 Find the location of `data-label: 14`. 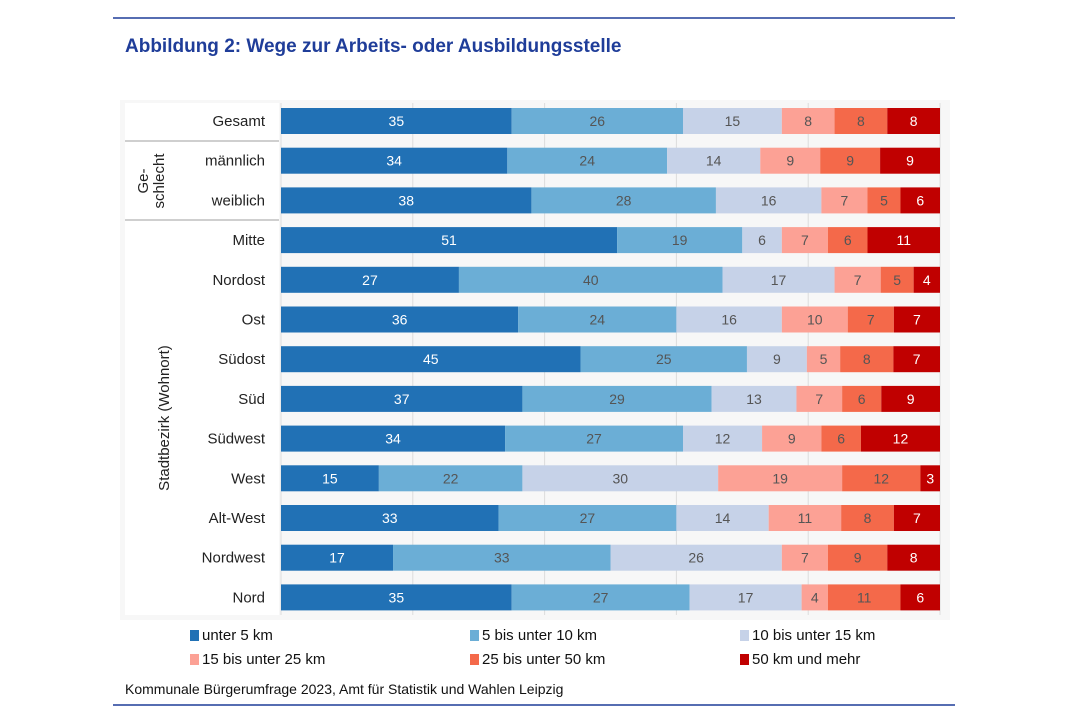

data-label: 14 is located at coordinates (723, 518).